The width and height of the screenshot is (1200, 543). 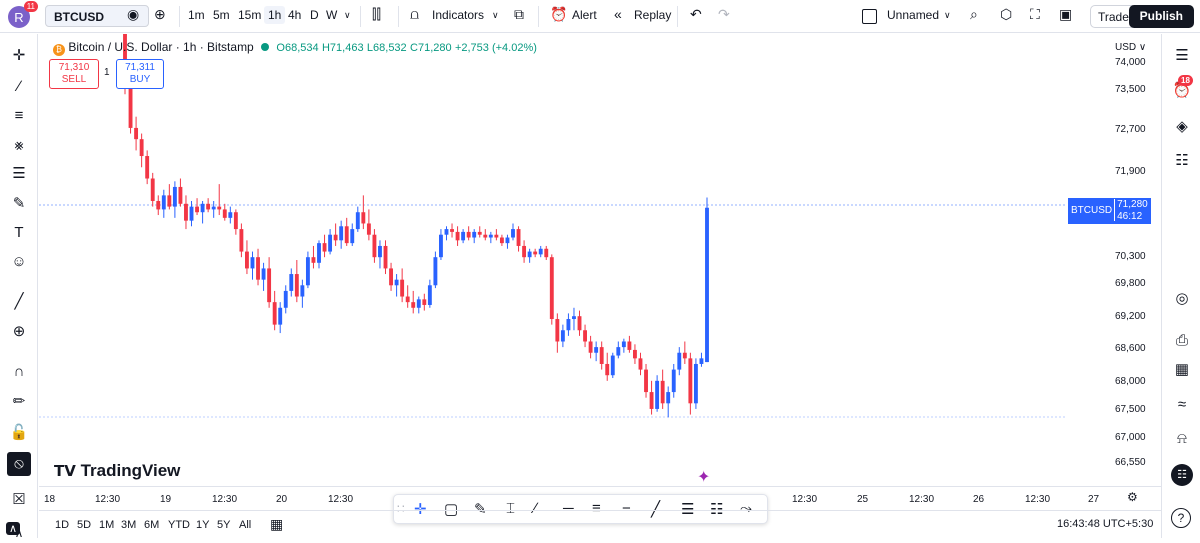 What do you see at coordinates (160, 14) in the screenshot?
I see `add-symbol-icon: ⊕` at bounding box center [160, 14].